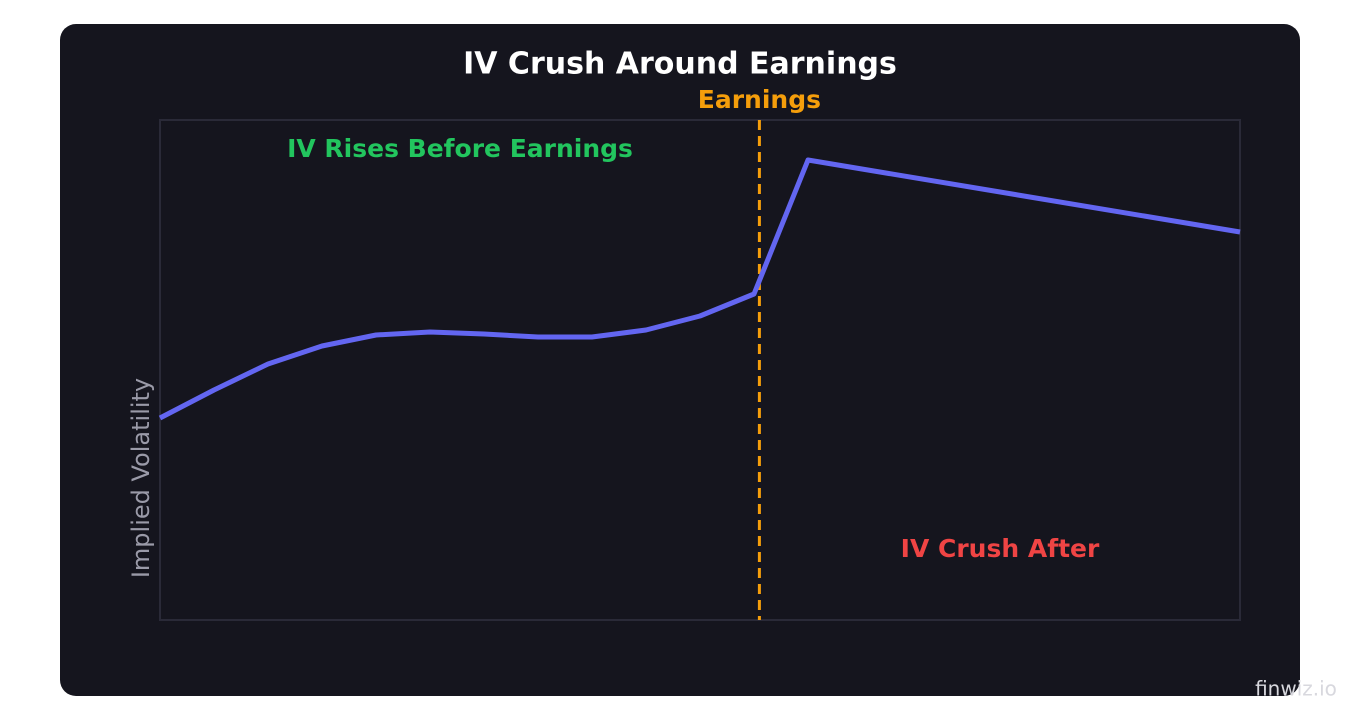 The image size is (1360, 720). What do you see at coordinates (759, 99) in the screenshot?
I see `earnings-label: Earnings` at bounding box center [759, 99].